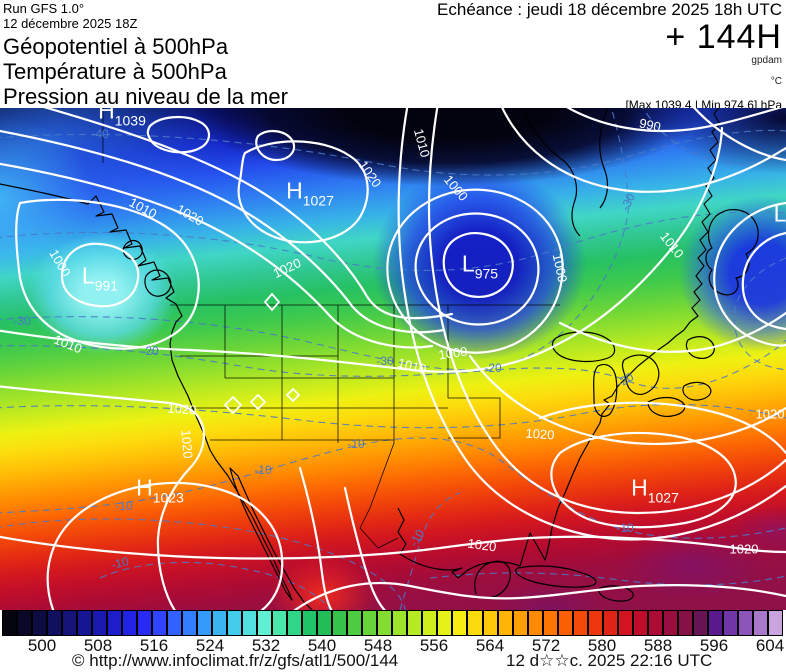  What do you see at coordinates (122, 118) in the screenshot?
I see `pressure-center-h1039: H1039` at bounding box center [122, 118].